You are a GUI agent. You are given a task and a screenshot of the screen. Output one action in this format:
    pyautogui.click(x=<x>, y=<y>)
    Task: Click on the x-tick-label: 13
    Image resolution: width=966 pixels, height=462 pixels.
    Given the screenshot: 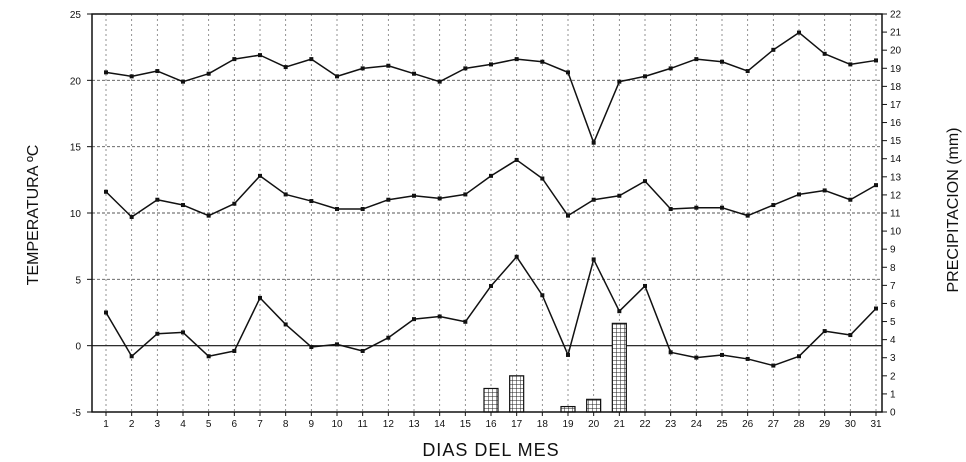 What is the action you would take?
    pyautogui.click(x=414, y=424)
    